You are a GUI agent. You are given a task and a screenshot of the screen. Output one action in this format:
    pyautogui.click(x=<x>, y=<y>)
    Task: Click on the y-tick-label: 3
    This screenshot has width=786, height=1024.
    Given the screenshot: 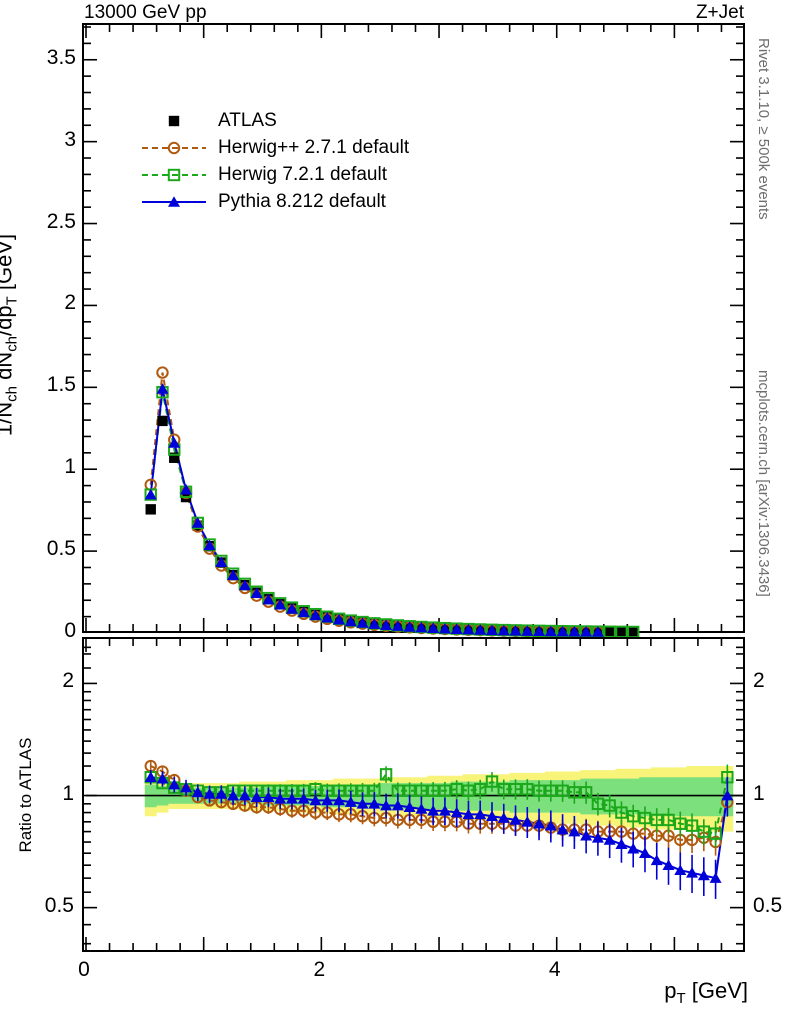 What is the action you would take?
    pyautogui.click(x=70, y=139)
    